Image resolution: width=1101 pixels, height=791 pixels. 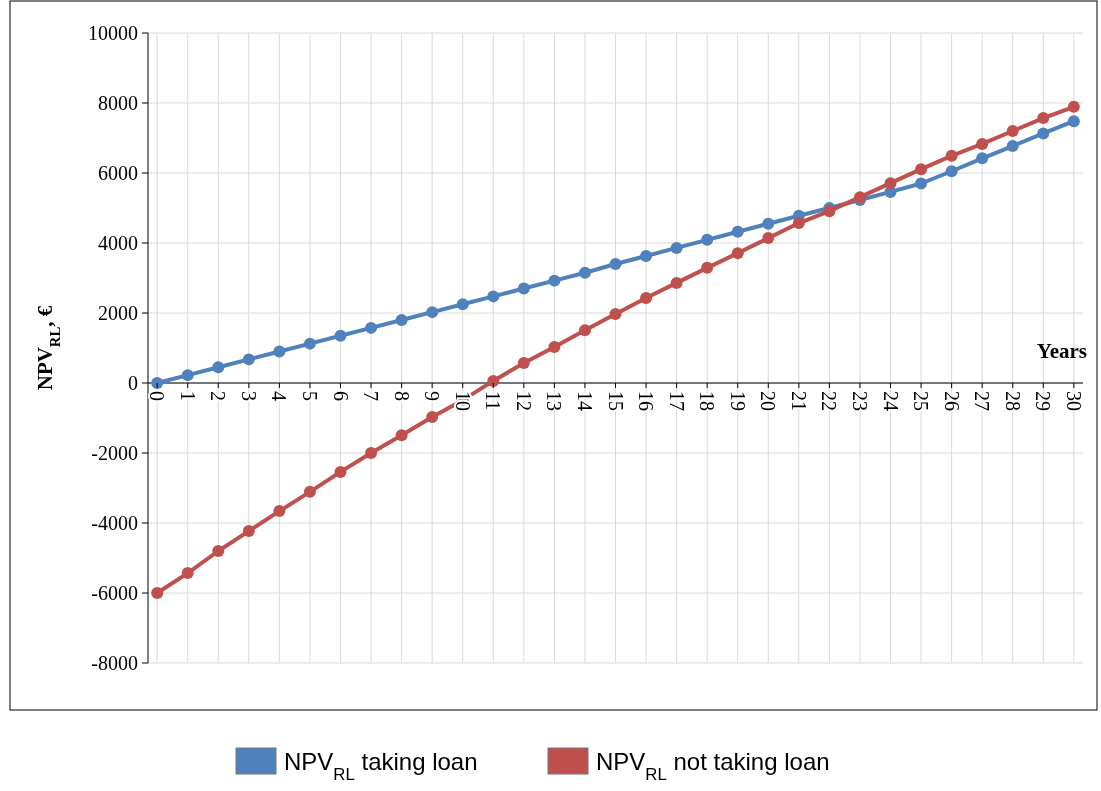 I want to click on x-tick-label: 0, so click(x=157, y=396).